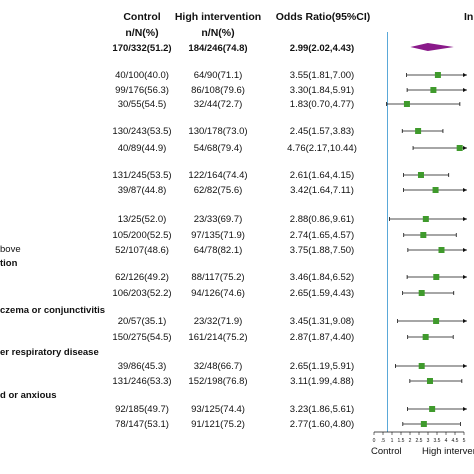  What do you see at coordinates (218, 337) in the screenshot?
I see `cell-high-intervention: 161/214(75.2)` at bounding box center [218, 337].